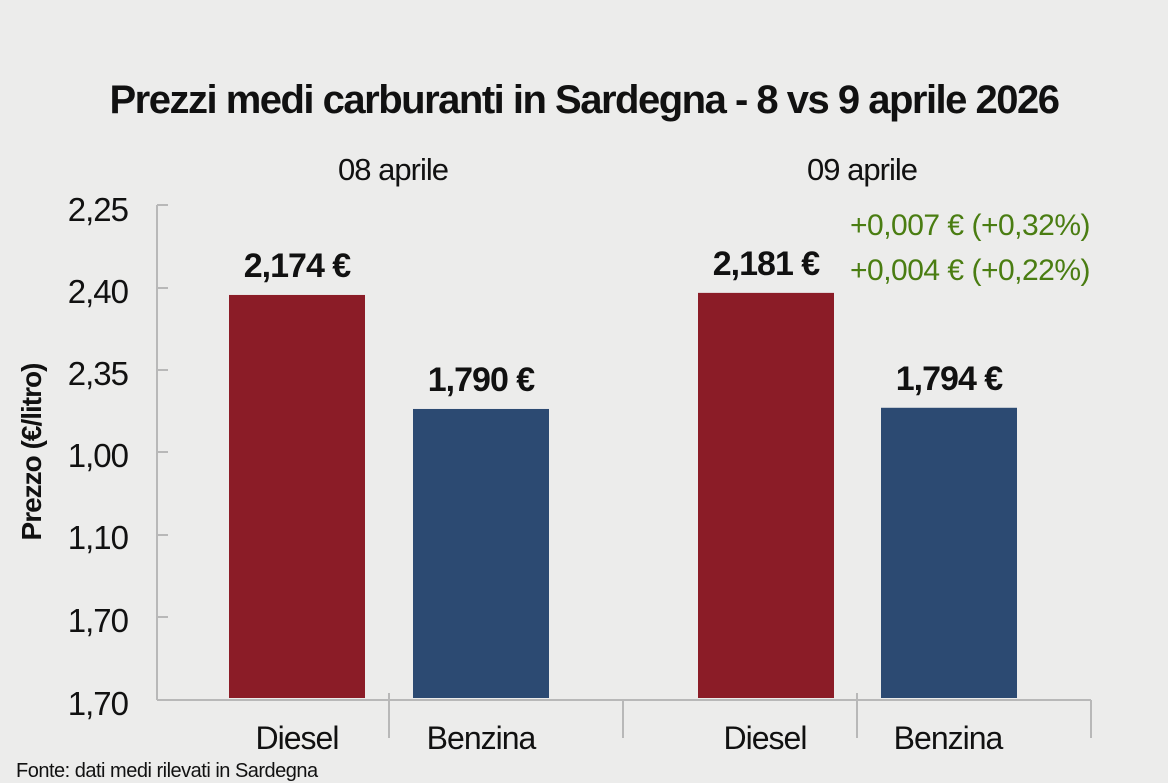  Describe the element at coordinates (98, 209) in the screenshot. I see `y-tick-label: 2,25` at that location.